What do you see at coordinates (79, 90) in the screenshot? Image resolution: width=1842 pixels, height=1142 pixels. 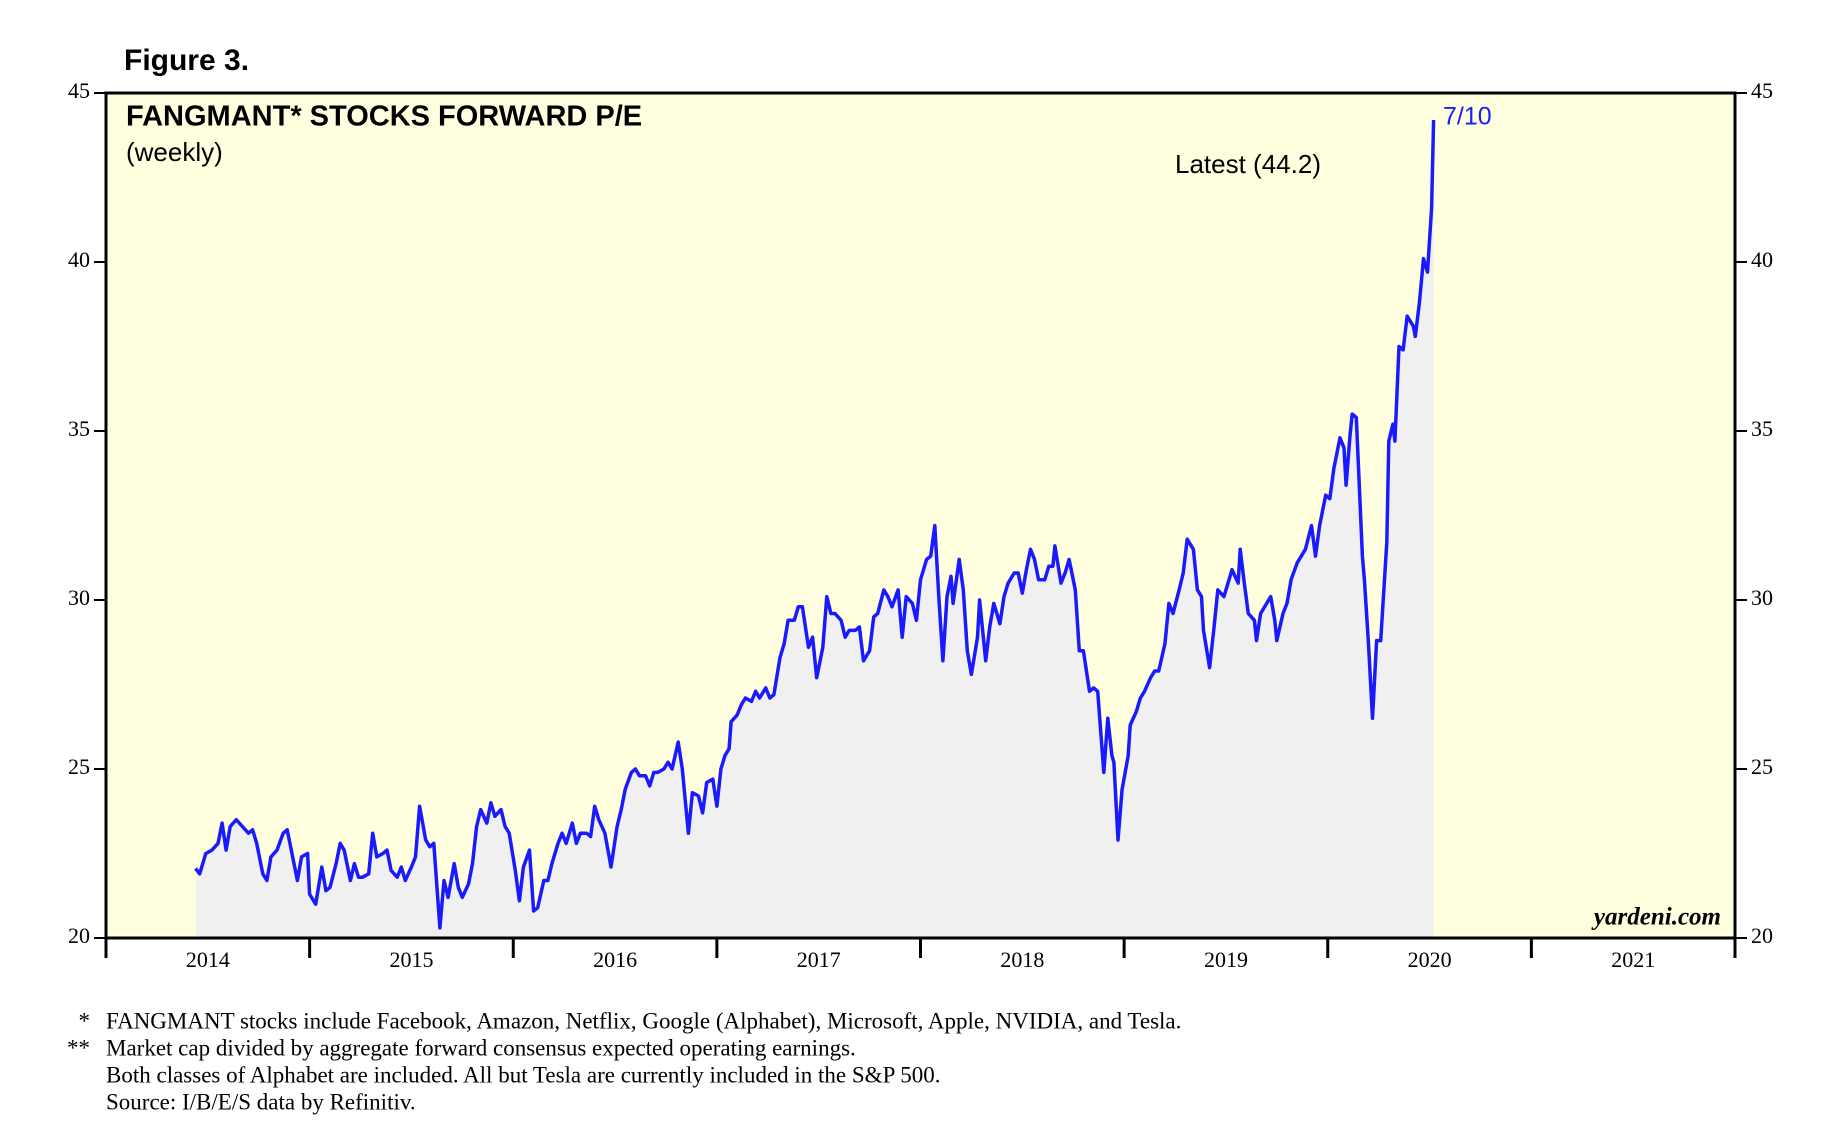 I see `y-tick-label: 45` at bounding box center [79, 90].